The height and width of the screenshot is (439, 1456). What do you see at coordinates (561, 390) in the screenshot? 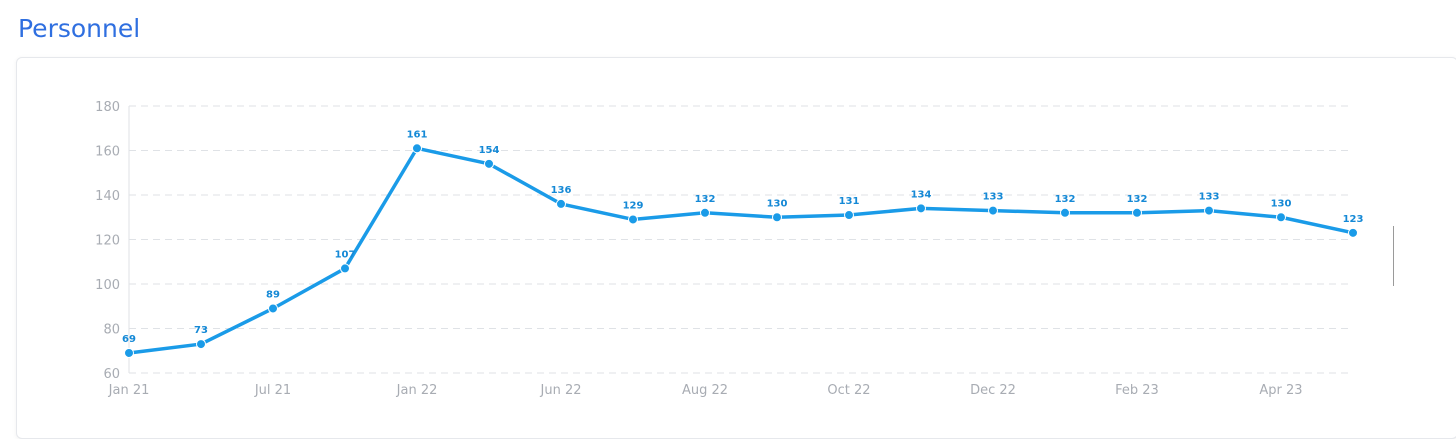
I see `x-tick-label: Jun 22` at bounding box center [561, 390].